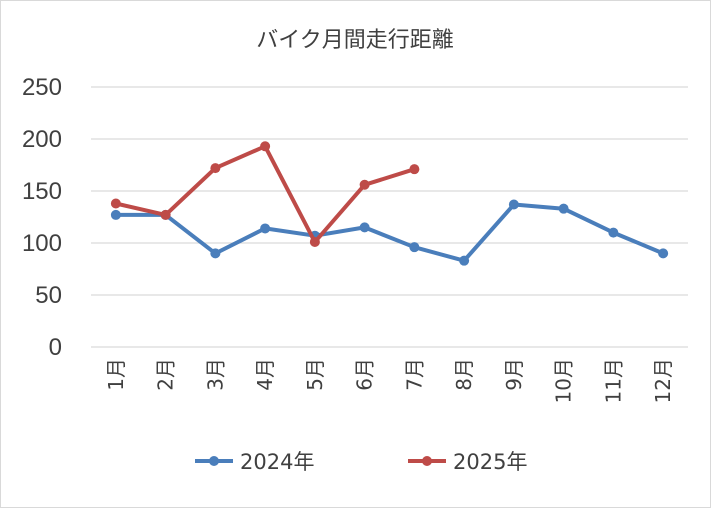  I want to click on x-tick-label: 6月, so click(365, 374).